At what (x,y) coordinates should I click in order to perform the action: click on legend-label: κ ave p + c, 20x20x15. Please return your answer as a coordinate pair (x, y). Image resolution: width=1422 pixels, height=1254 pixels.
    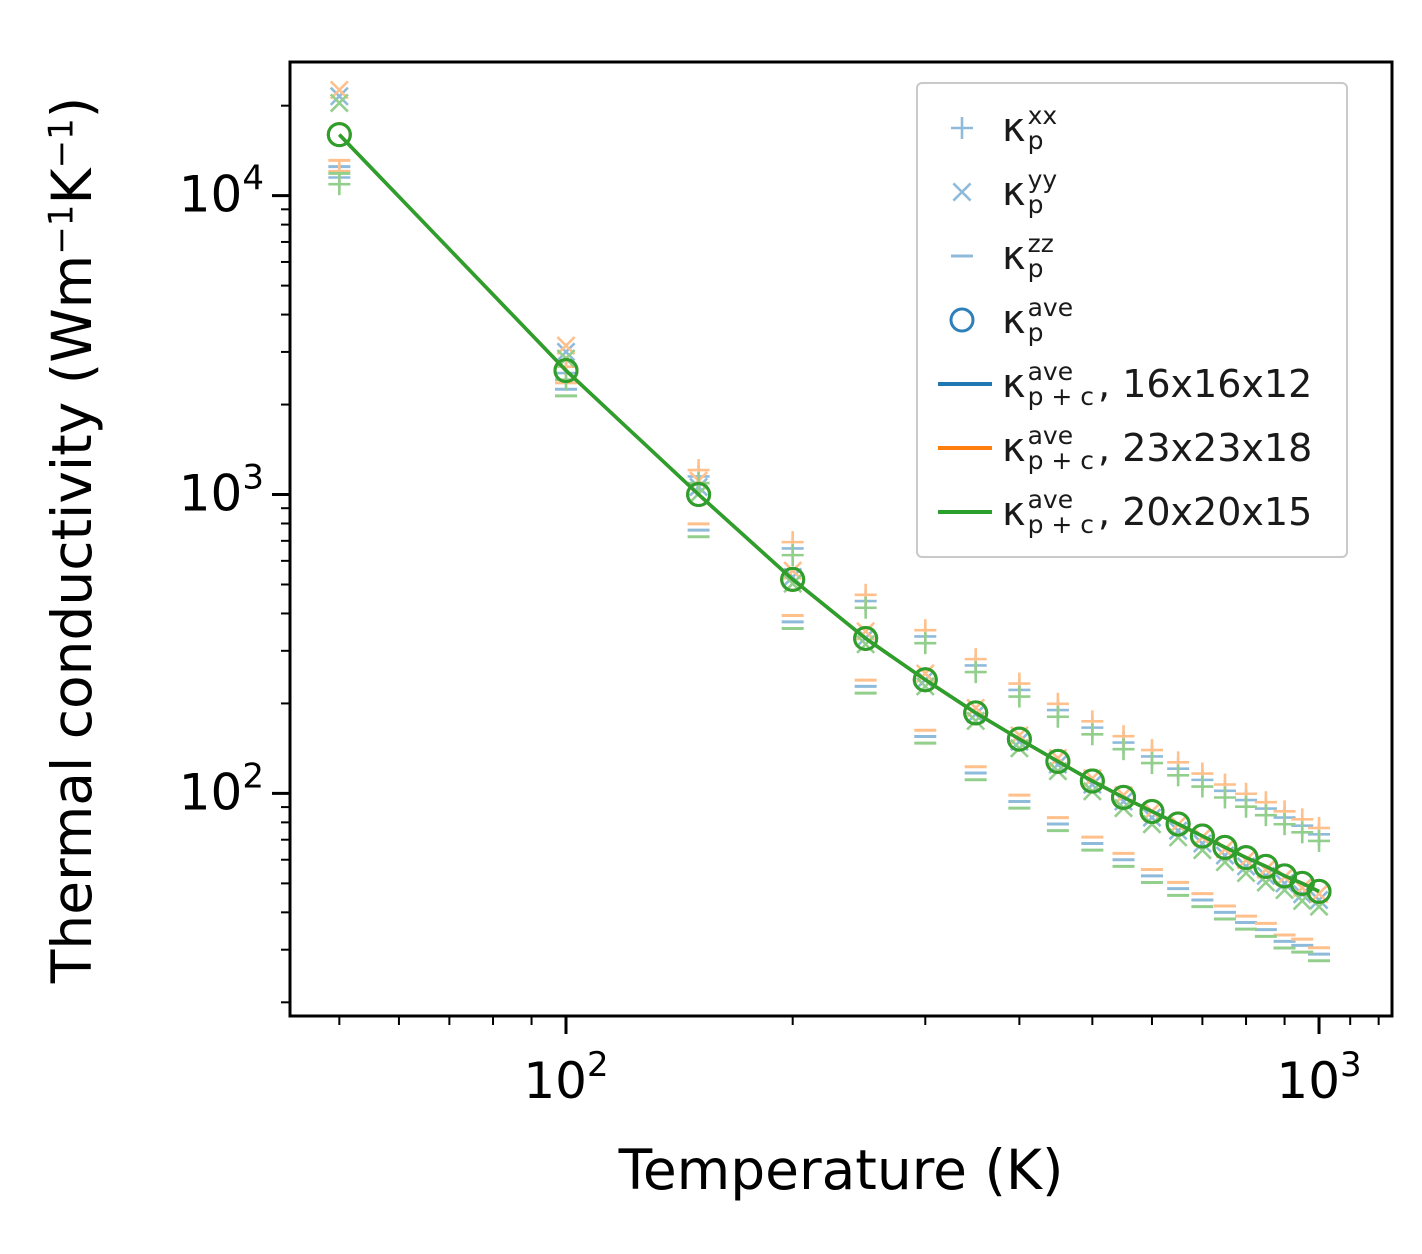
    Looking at the image, I should click on (1157, 511).